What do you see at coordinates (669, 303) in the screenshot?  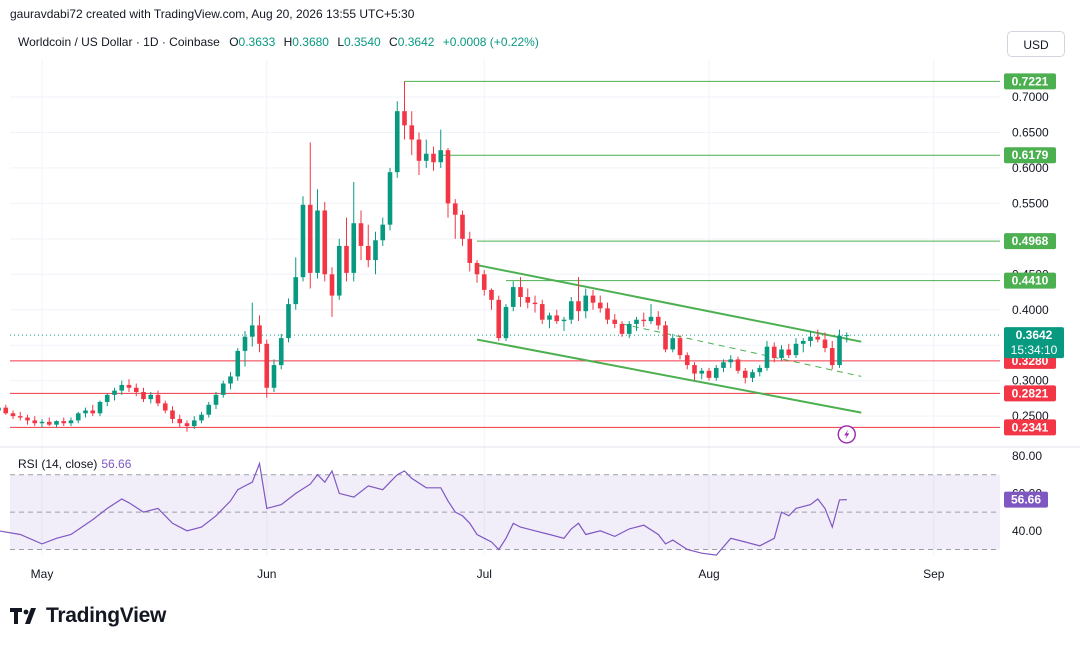 I see `channel-upper-line` at bounding box center [669, 303].